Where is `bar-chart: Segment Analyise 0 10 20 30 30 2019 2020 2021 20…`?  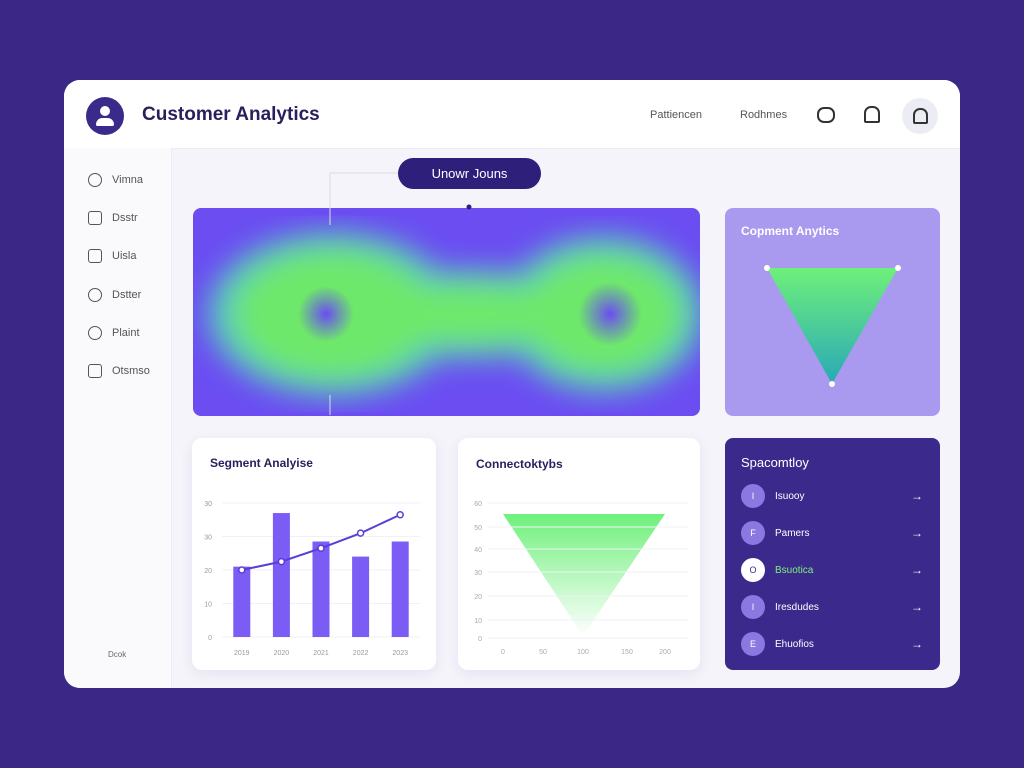
bar-chart: Segment Analyise 0 10 20 30 30 2019 2020 2021 20… is located at coordinates (312, 556).